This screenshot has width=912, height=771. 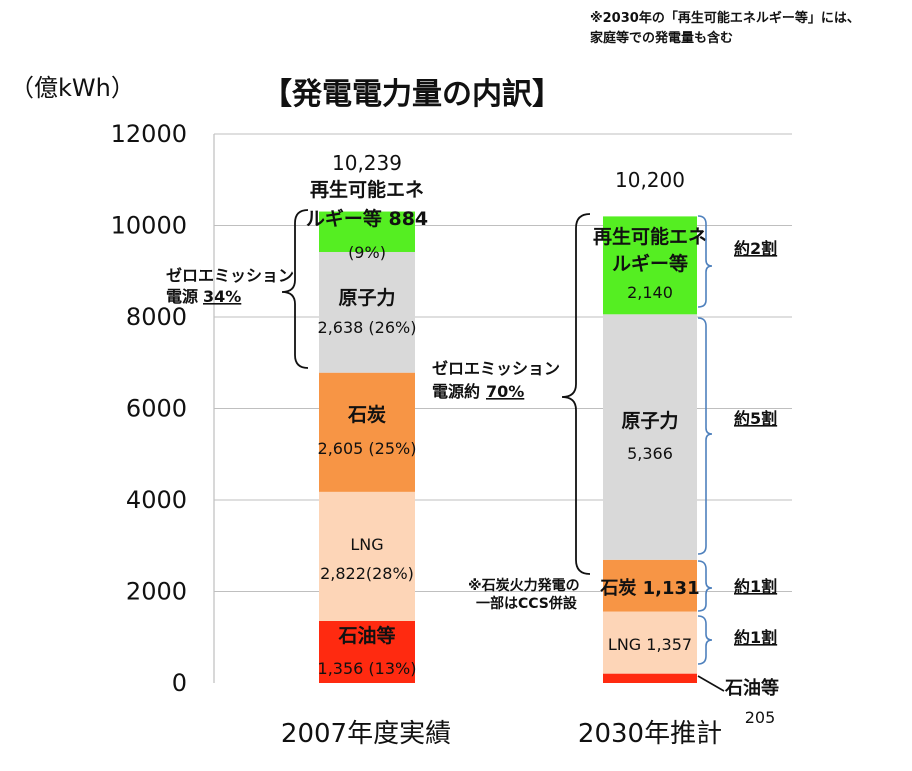 What do you see at coordinates (650, 453) in the screenshot?
I see `nuclear-label-2030-value: 5,366` at bounding box center [650, 453].